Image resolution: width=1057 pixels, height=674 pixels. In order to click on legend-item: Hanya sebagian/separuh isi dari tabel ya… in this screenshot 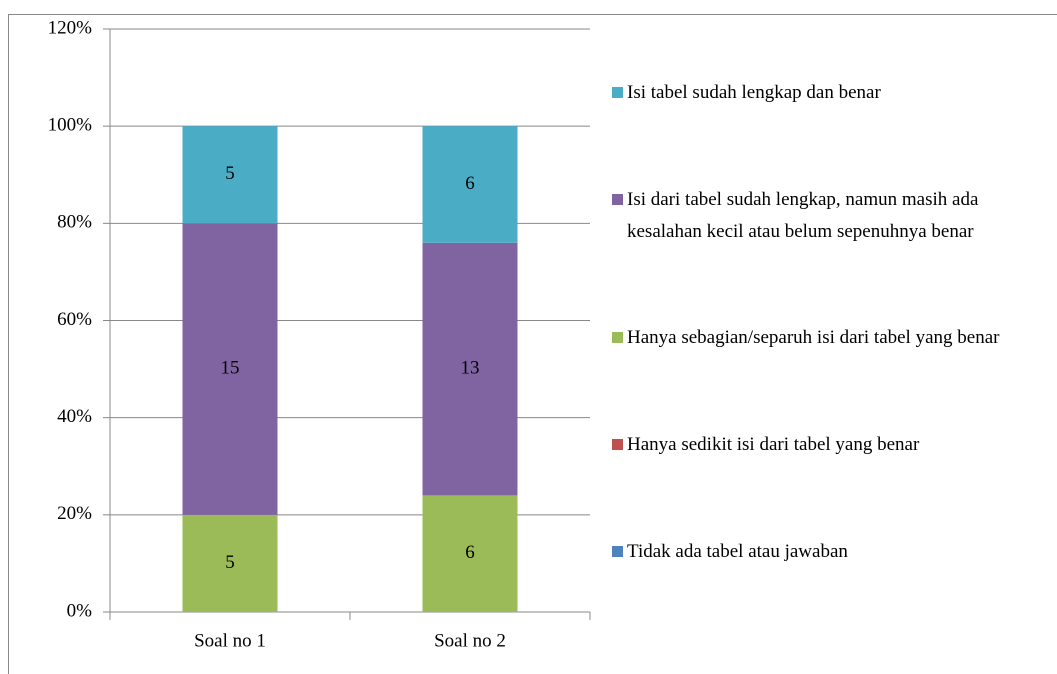, I will do `click(827, 338)`.